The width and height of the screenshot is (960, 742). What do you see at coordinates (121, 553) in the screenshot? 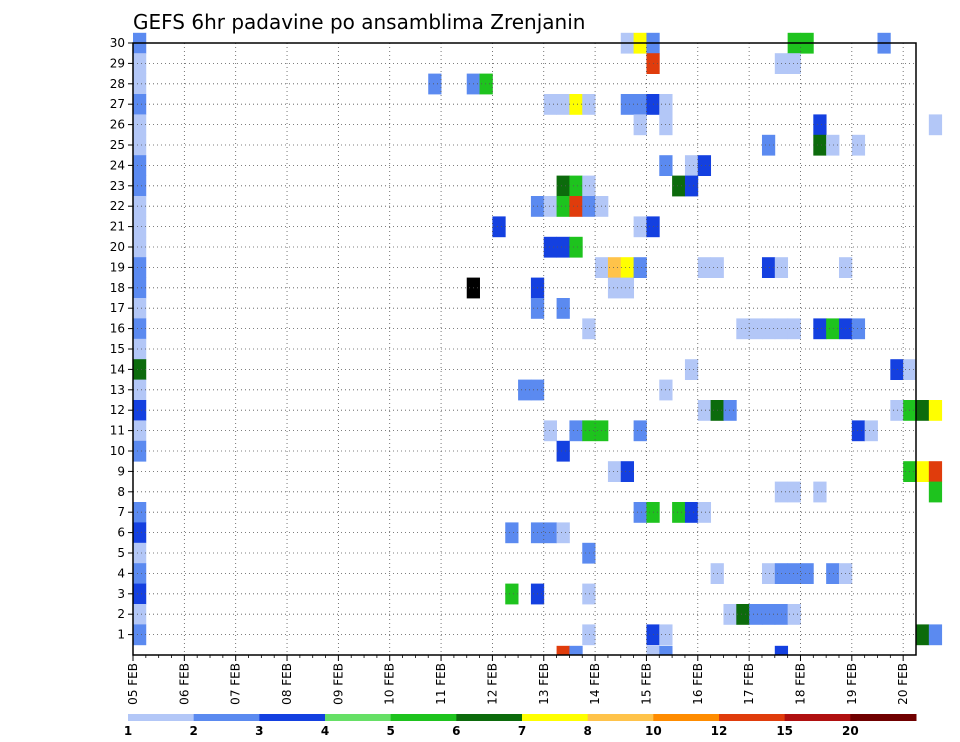
I see `y-tick-label: 5` at bounding box center [121, 553].